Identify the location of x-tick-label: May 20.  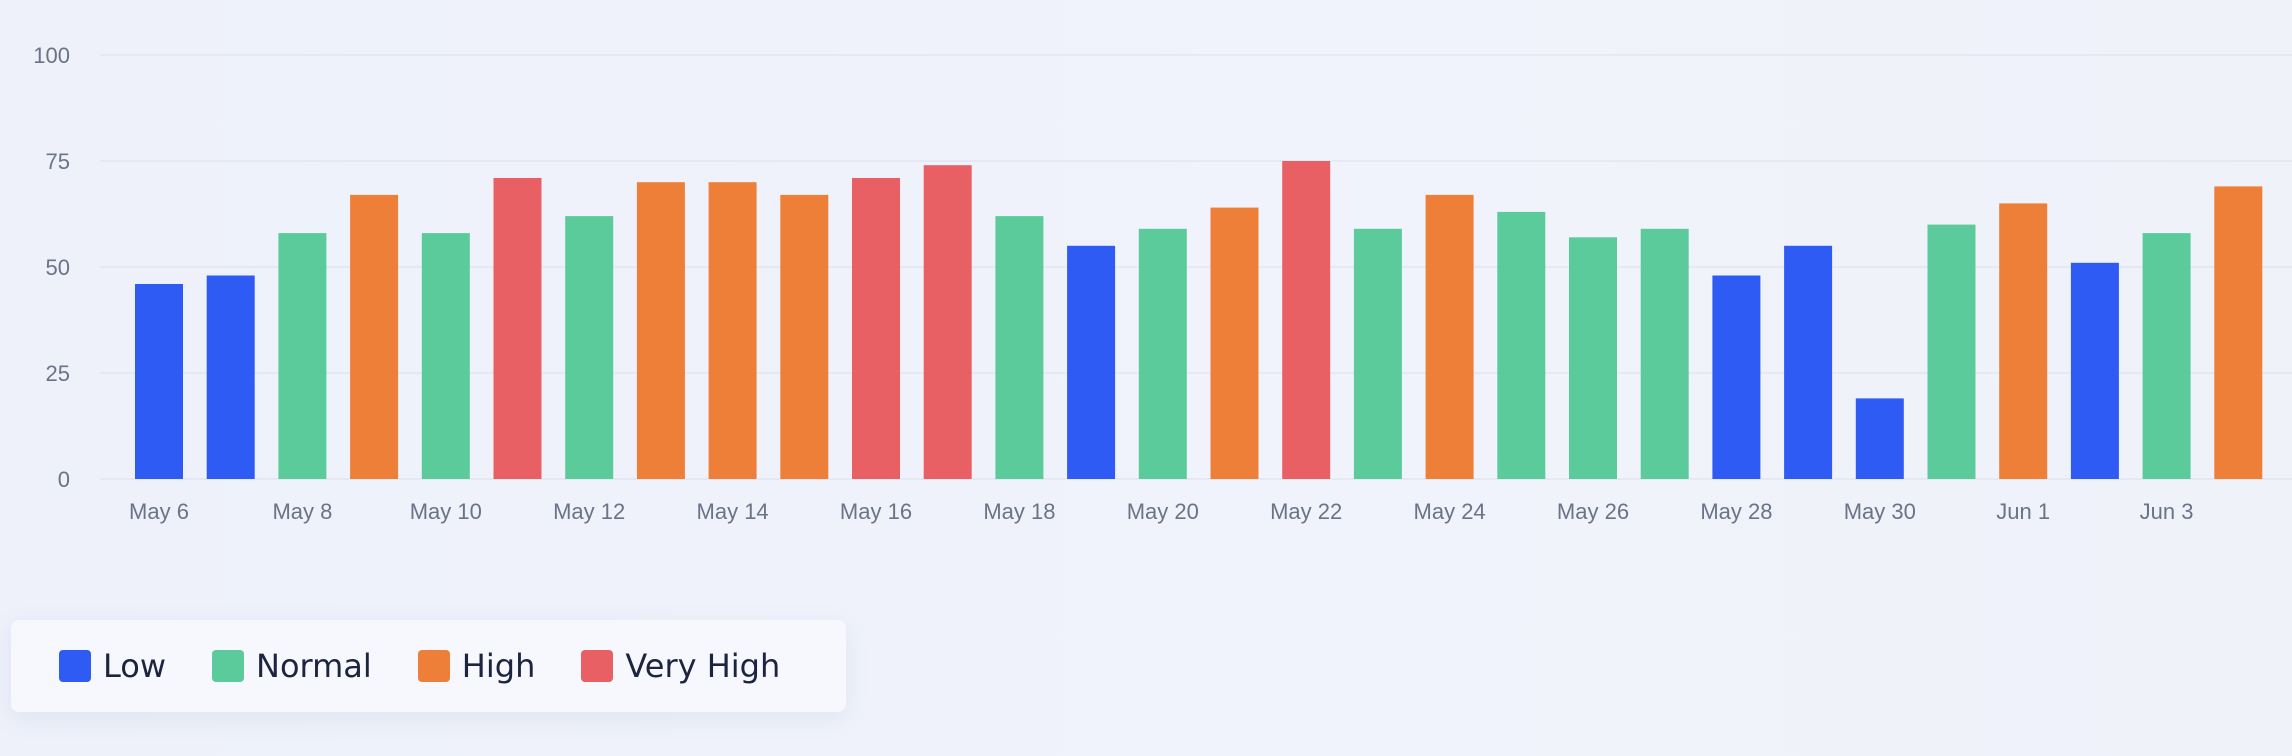
(1163, 511).